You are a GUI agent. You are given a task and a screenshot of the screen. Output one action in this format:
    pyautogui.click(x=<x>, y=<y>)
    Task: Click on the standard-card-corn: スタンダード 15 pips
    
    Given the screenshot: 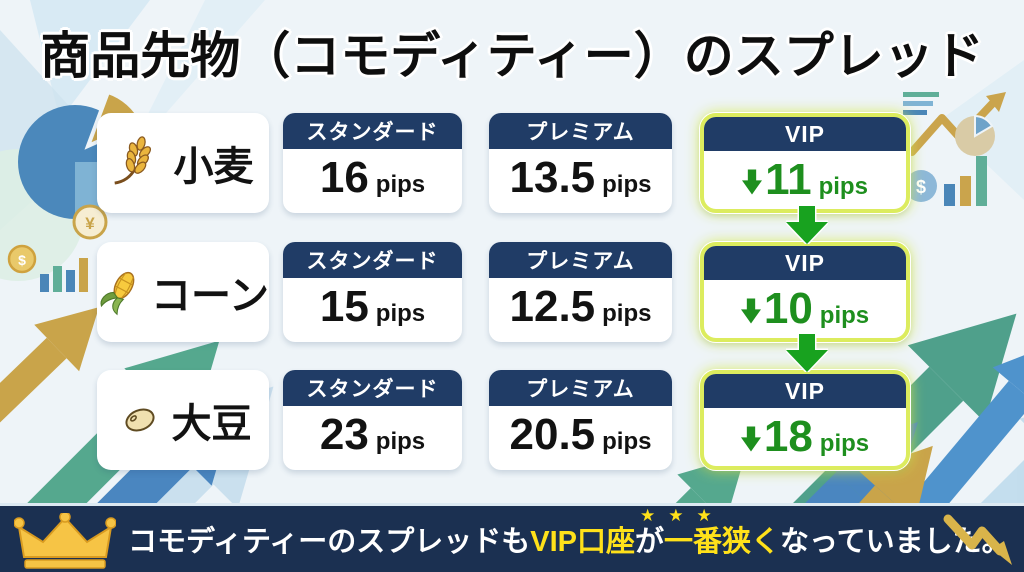 What is the action you would take?
    pyautogui.click(x=372, y=292)
    